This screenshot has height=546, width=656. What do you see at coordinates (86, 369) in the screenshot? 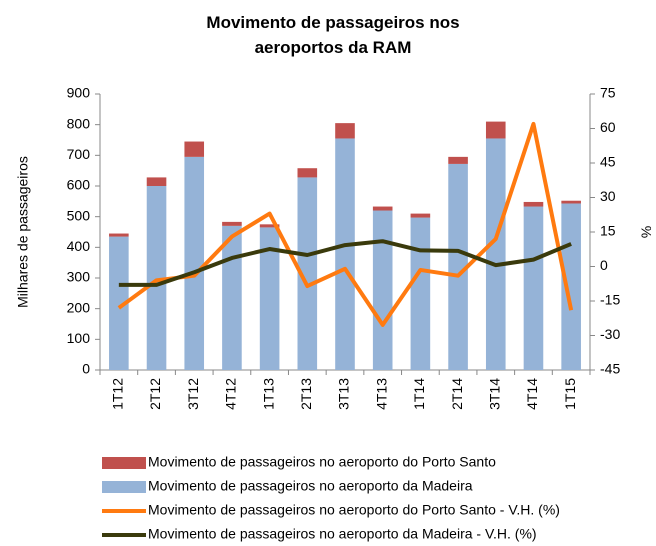
I see `y-tick-label: 0` at bounding box center [86, 369].